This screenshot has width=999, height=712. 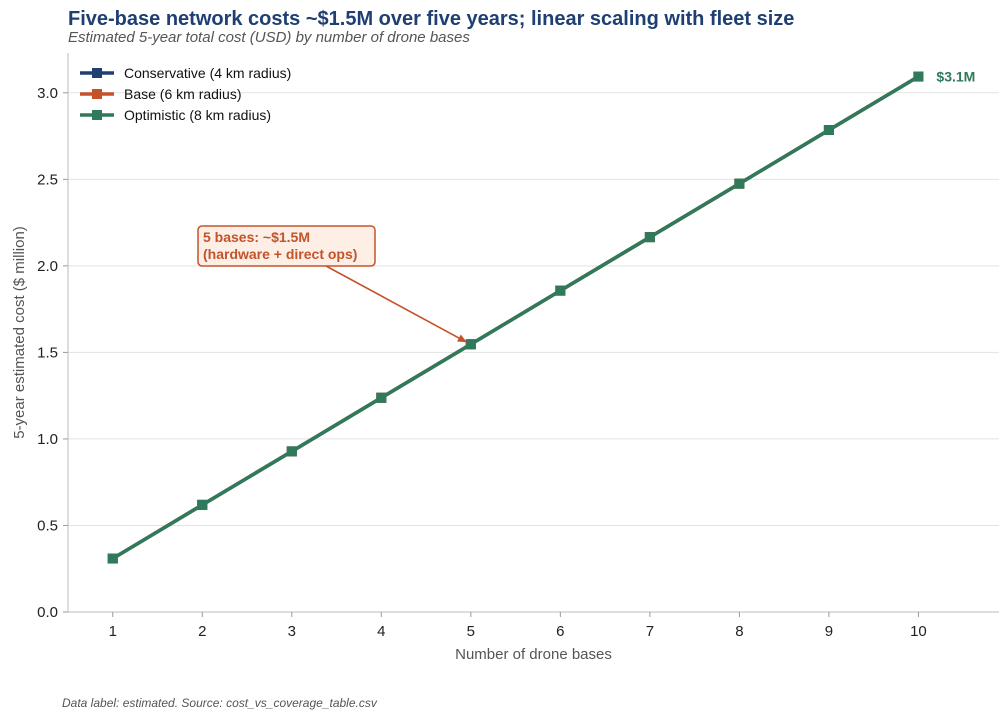 What do you see at coordinates (396, 304) in the screenshot?
I see `annotation-arrow` at bounding box center [396, 304].